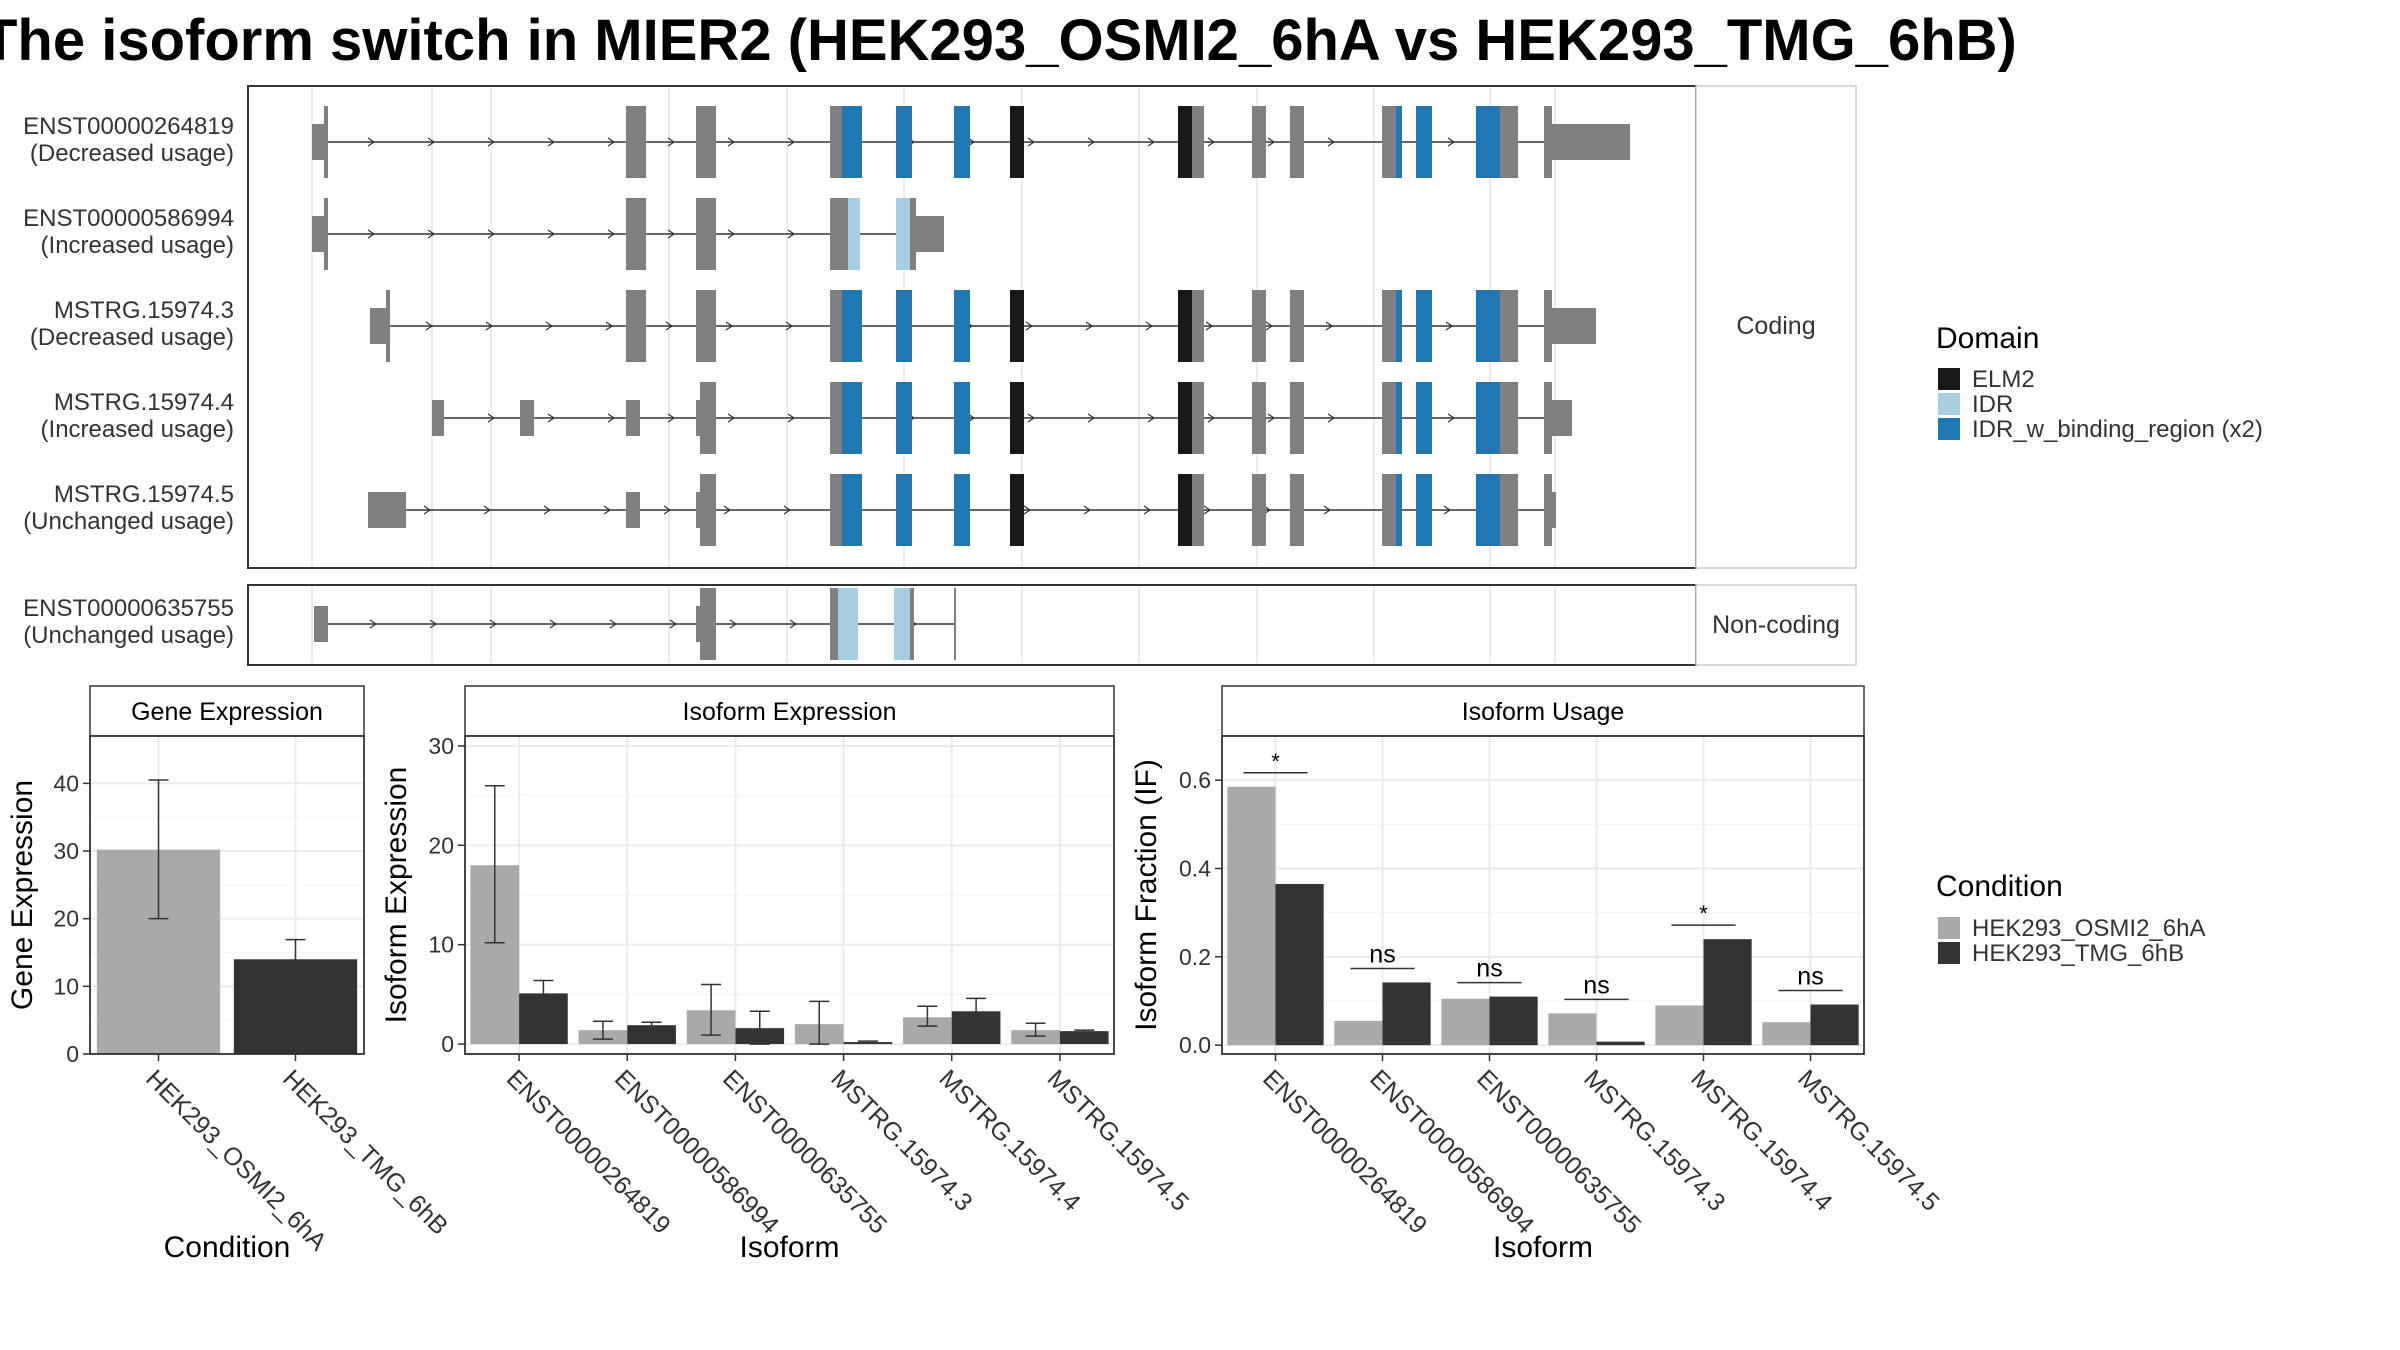 The width and height of the screenshot is (2400, 1350). Describe the element at coordinates (2078, 953) in the screenshot. I see `condition-legend-label: HEK293_TMG_6hB` at that location.